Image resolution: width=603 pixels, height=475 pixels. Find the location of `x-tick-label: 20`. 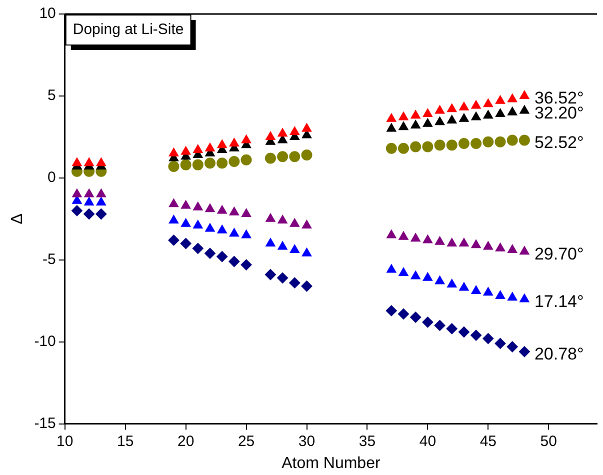

x-tick-label: 20 is located at coordinates (185, 441).